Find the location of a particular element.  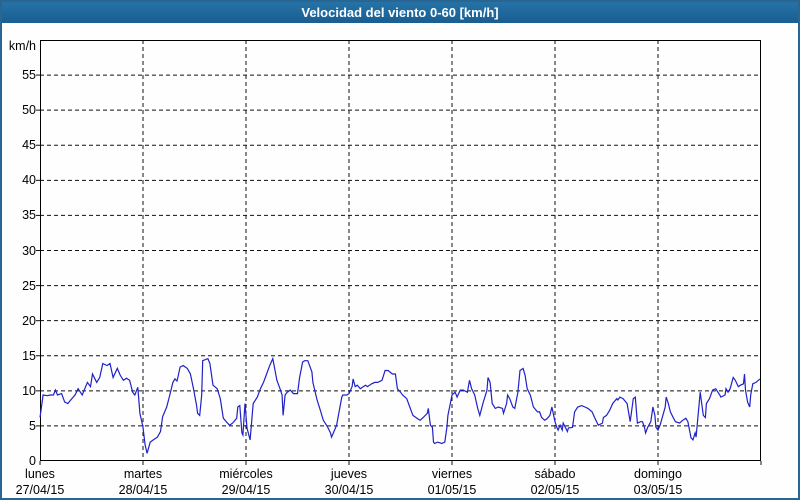

x-day-name-label: martes is located at coordinates (143, 474).